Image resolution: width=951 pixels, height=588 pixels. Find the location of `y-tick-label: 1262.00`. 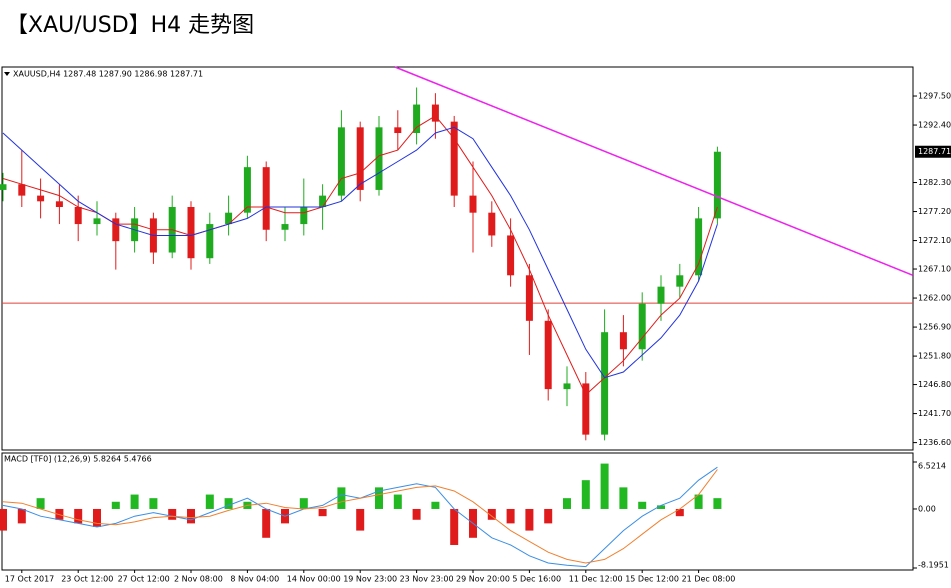

y-tick-label: 1262.00 is located at coordinates (934, 298).